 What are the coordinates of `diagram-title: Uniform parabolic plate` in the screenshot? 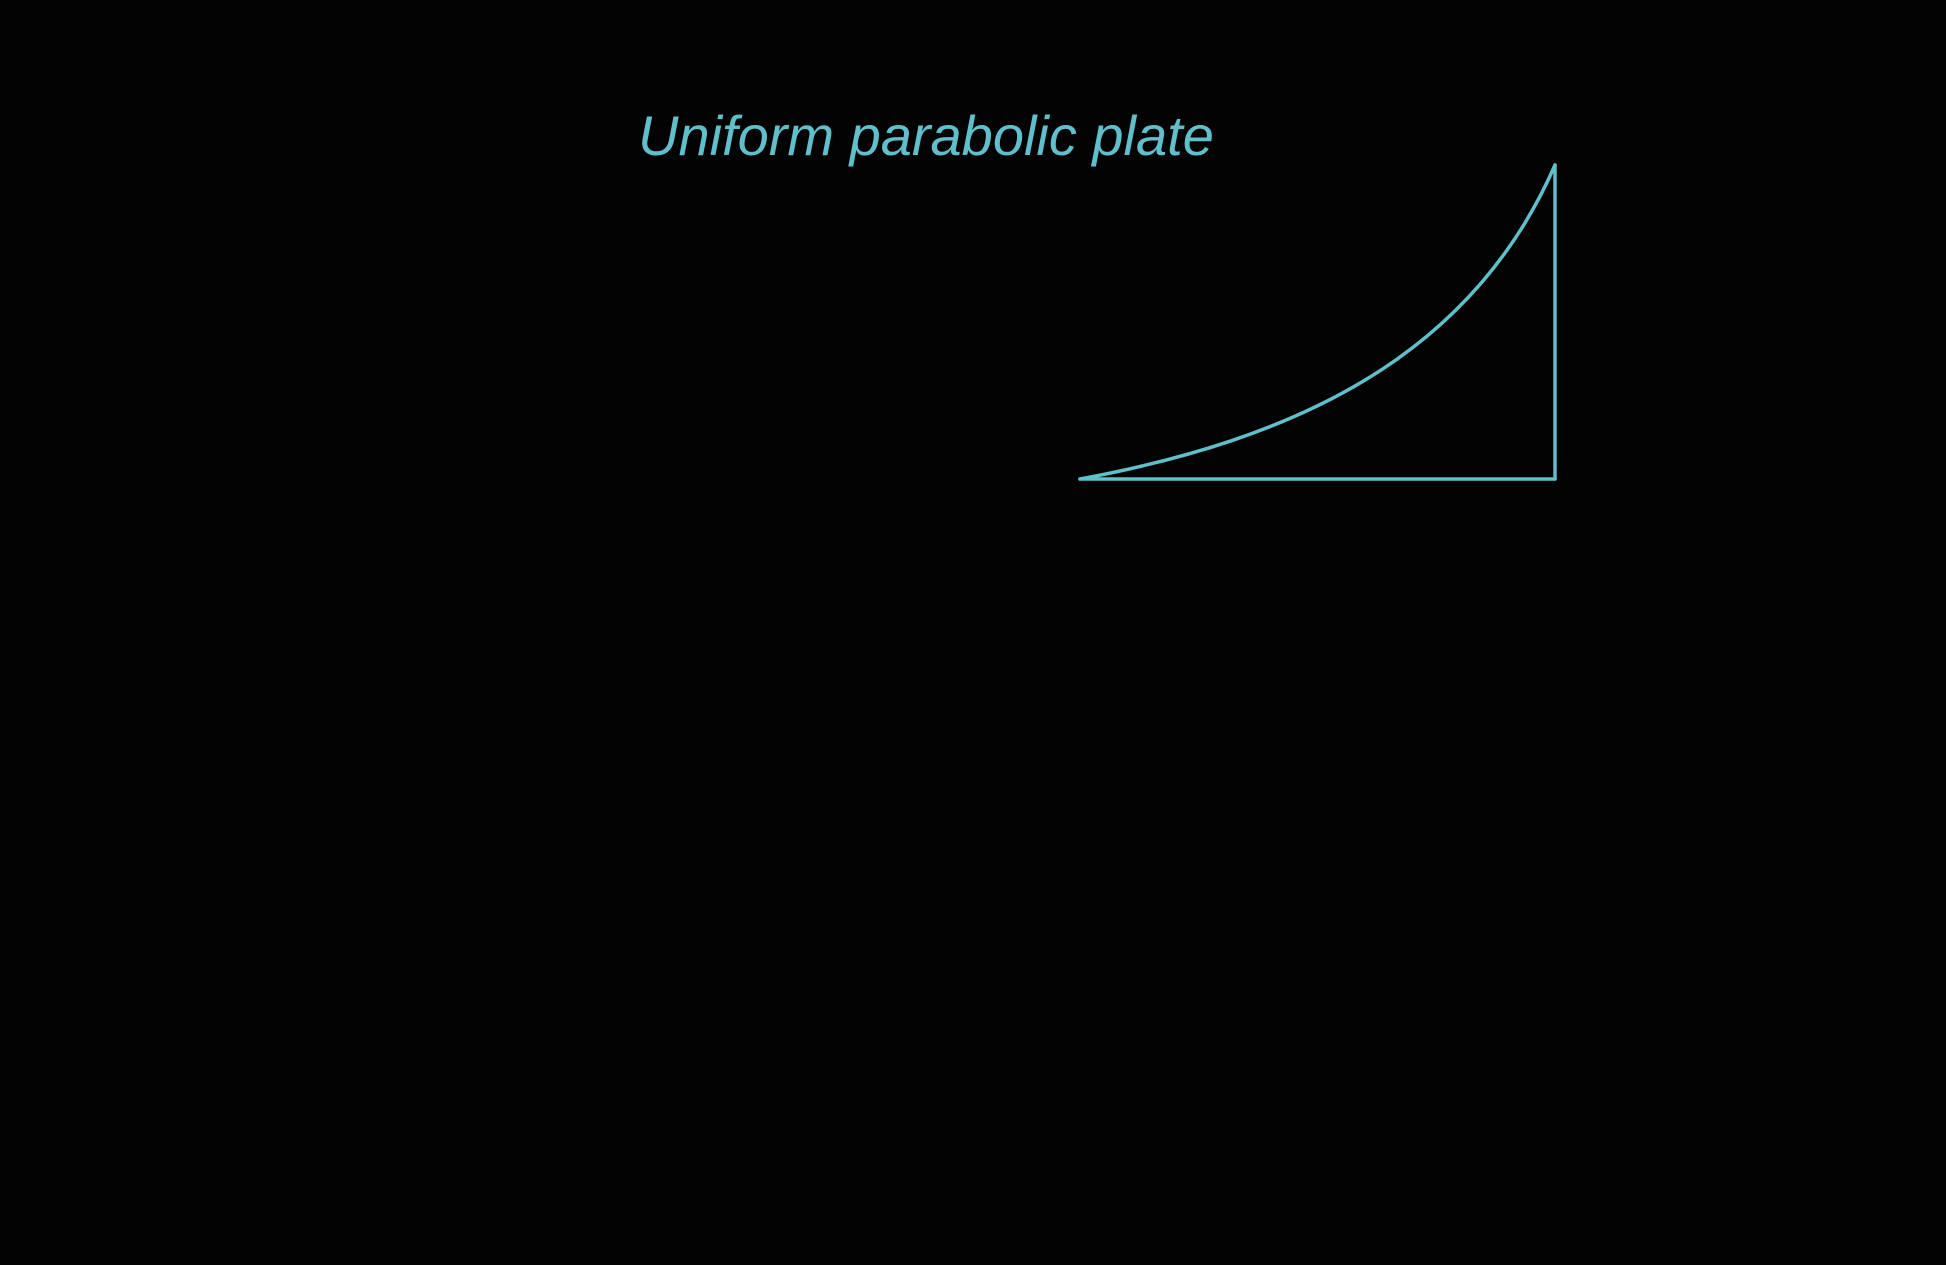 It's located at (926, 135).